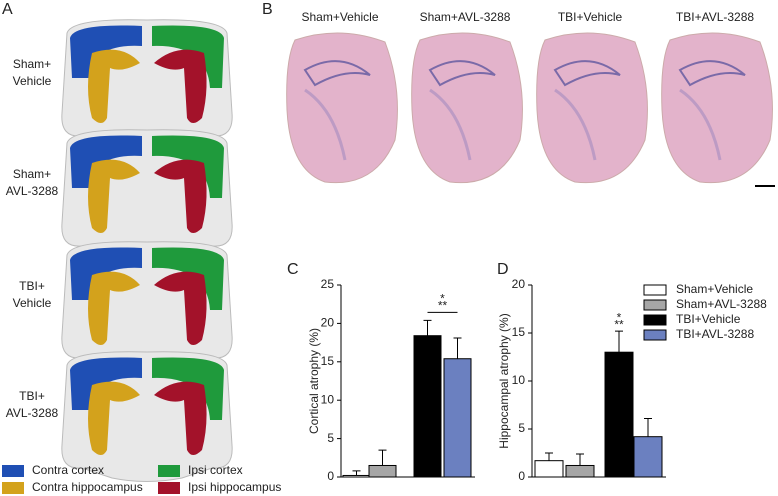  I want to click on legend-label: Ipsi hippocampus, so click(234, 487).